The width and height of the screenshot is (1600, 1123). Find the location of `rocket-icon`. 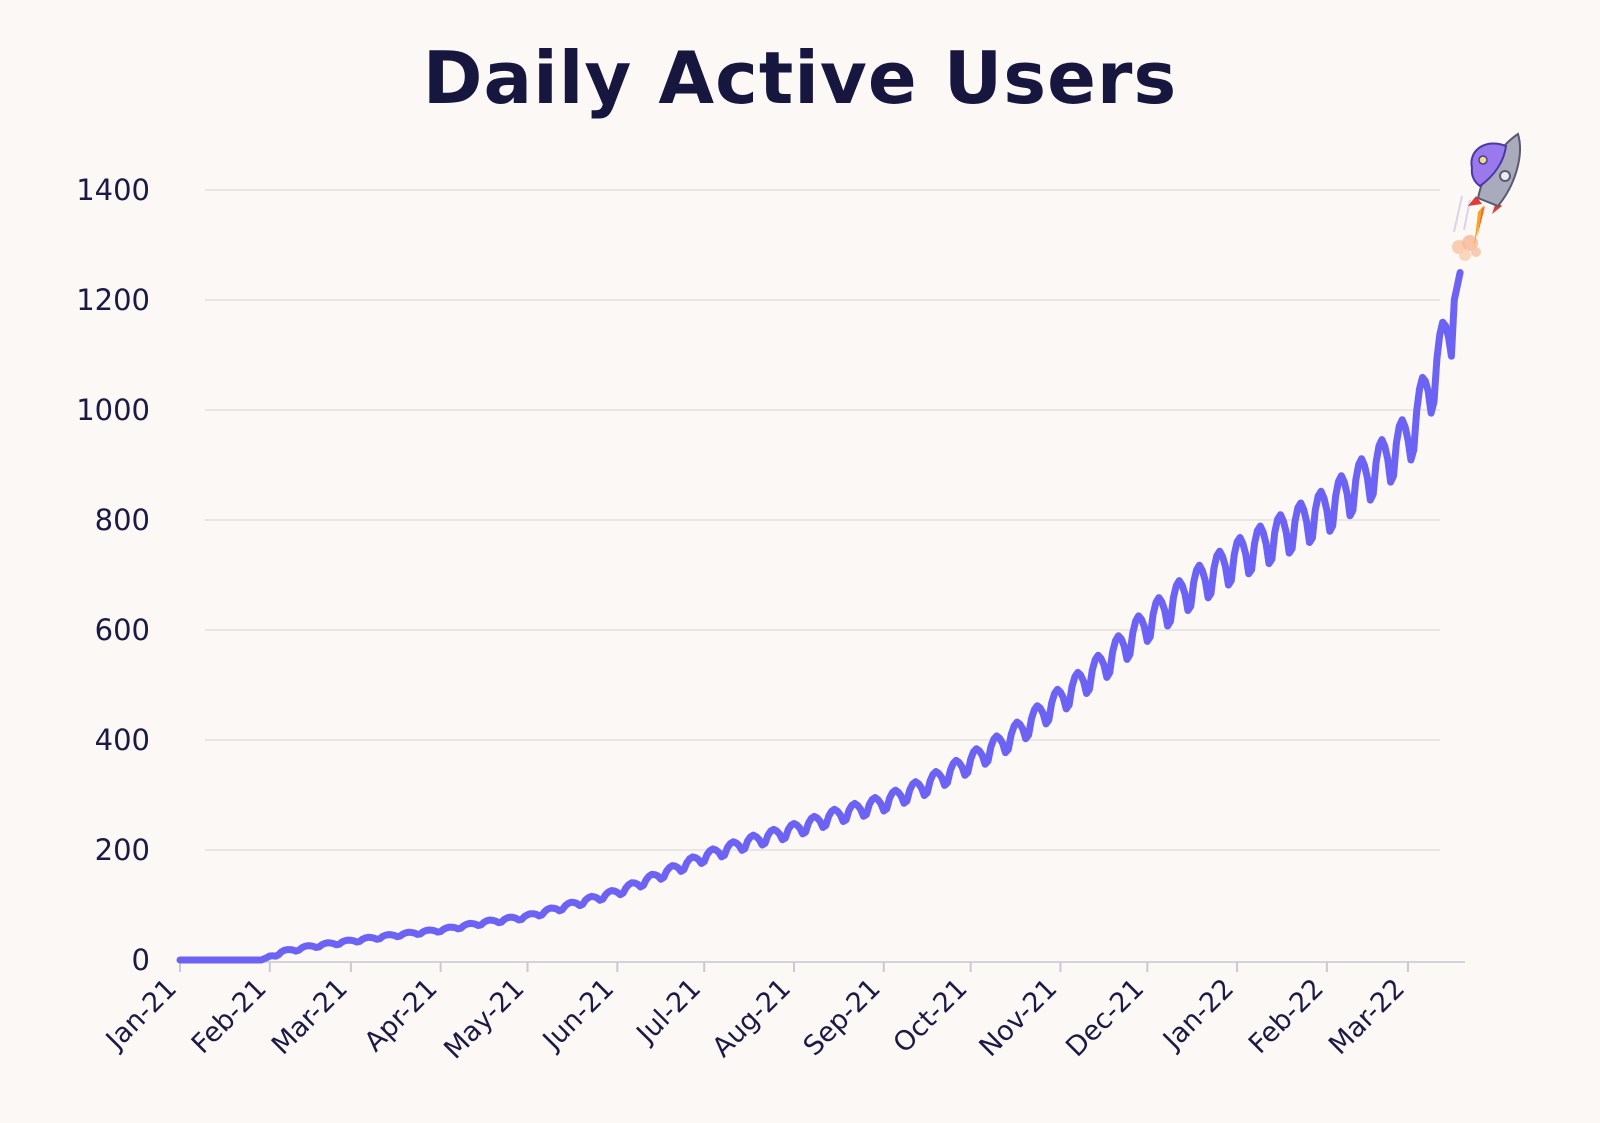

rocket-icon is located at coordinates (1486, 196).